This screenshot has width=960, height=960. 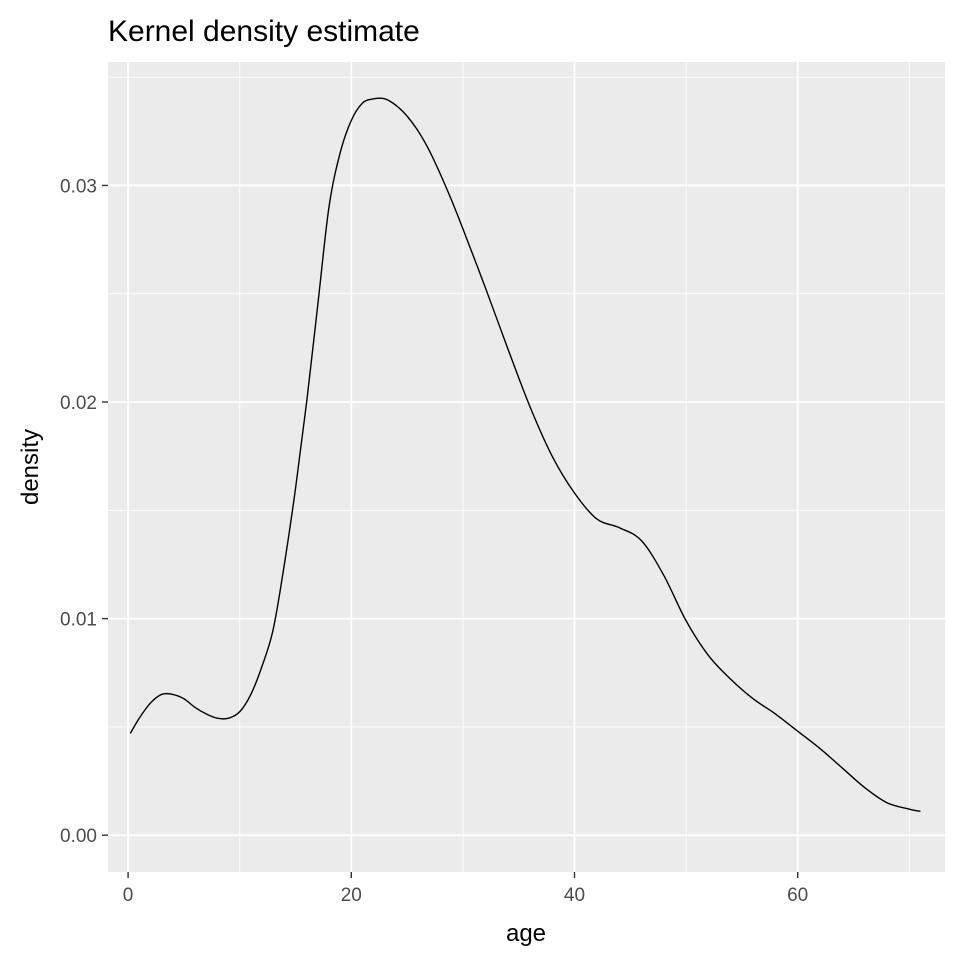 What do you see at coordinates (78, 186) in the screenshot?
I see `y-tick-label: 0.03` at bounding box center [78, 186].